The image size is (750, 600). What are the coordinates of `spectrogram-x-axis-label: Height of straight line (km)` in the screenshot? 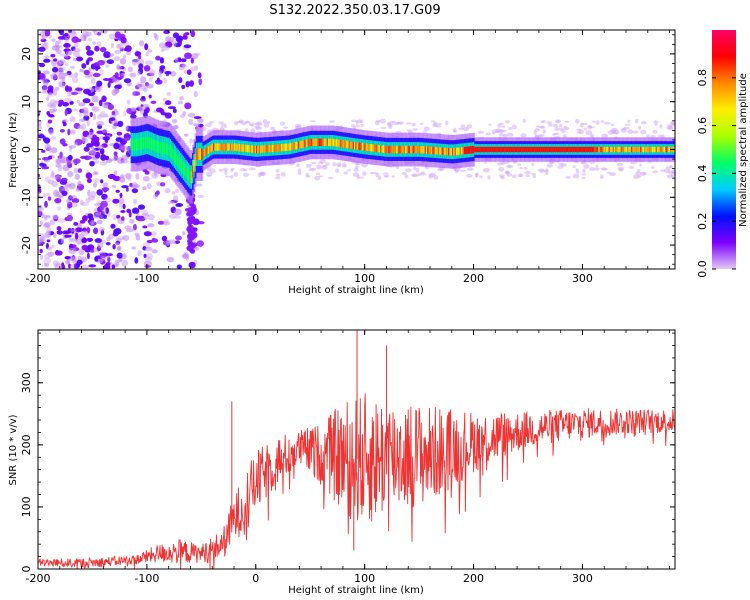 It's located at (356, 290).